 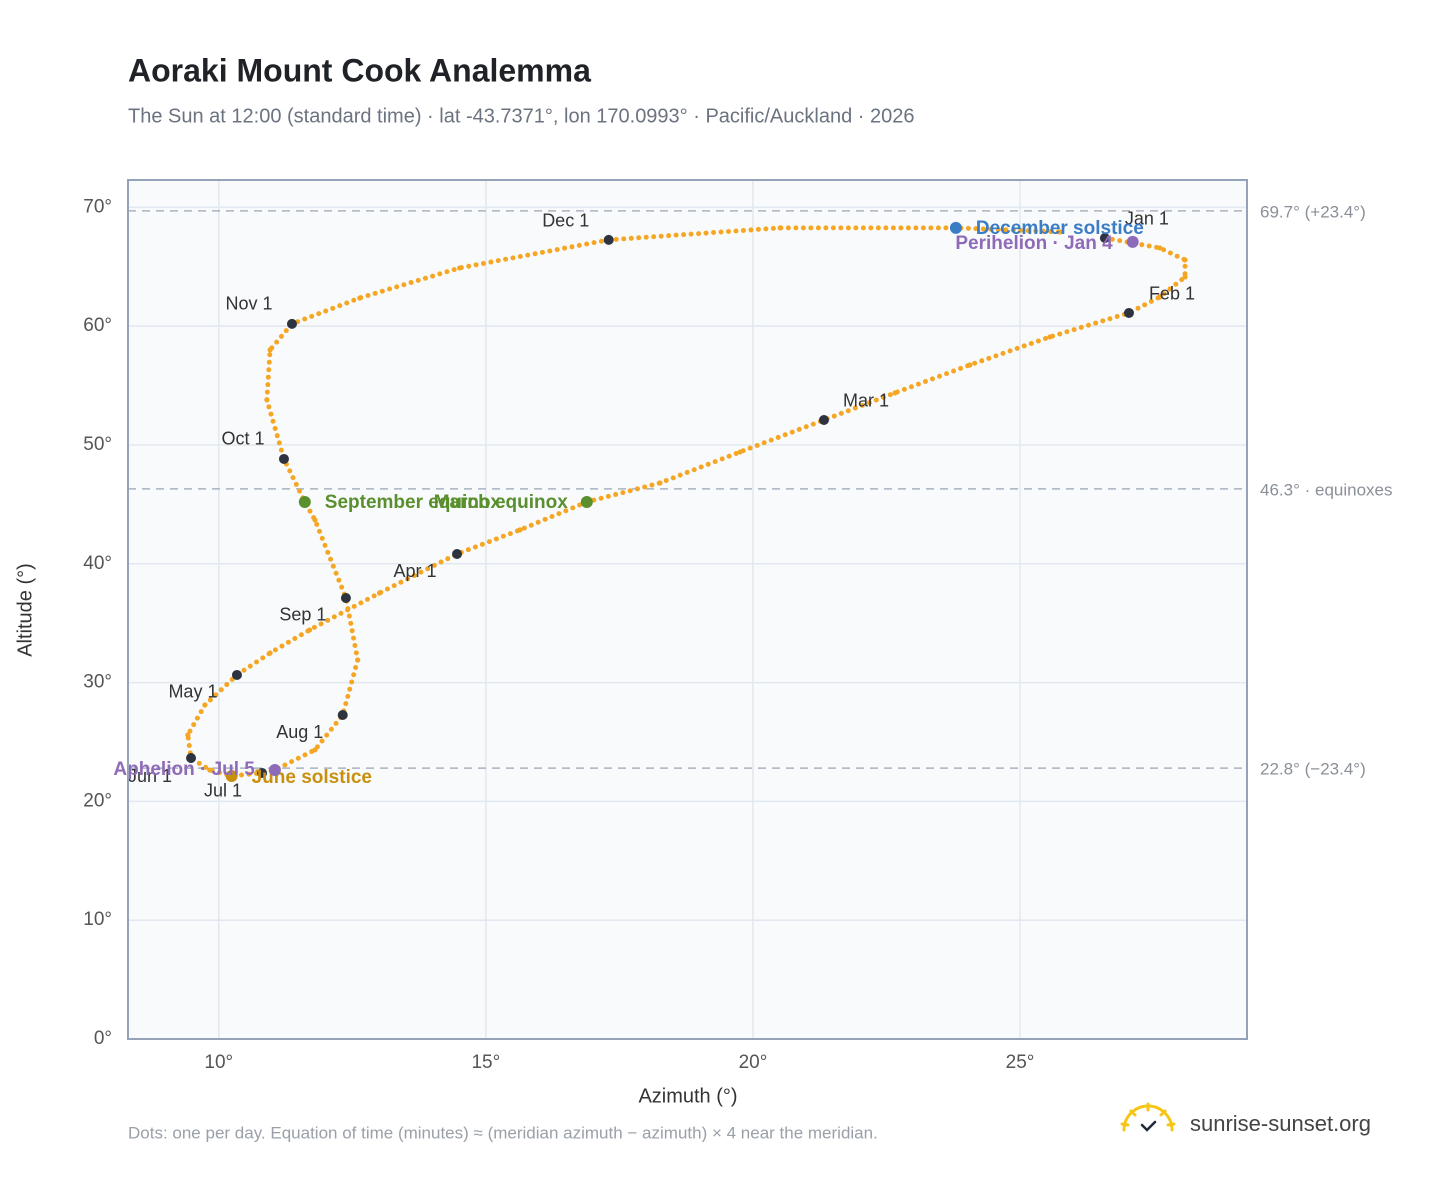 What do you see at coordinates (97, 800) in the screenshot?
I see `y-tick-label: 20°` at bounding box center [97, 800].